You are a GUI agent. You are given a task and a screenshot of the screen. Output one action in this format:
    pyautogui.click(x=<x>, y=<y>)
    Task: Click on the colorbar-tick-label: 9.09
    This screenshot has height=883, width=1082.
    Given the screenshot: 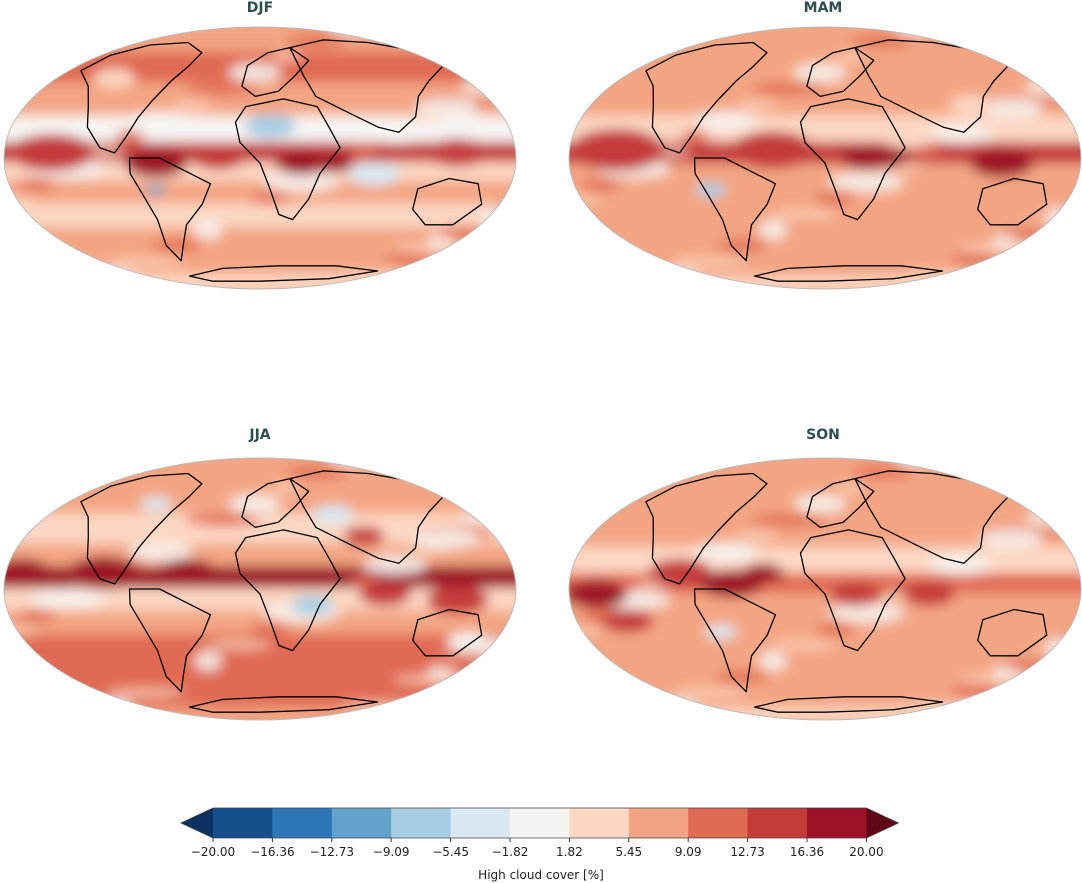 What is the action you would take?
    pyautogui.click(x=688, y=852)
    